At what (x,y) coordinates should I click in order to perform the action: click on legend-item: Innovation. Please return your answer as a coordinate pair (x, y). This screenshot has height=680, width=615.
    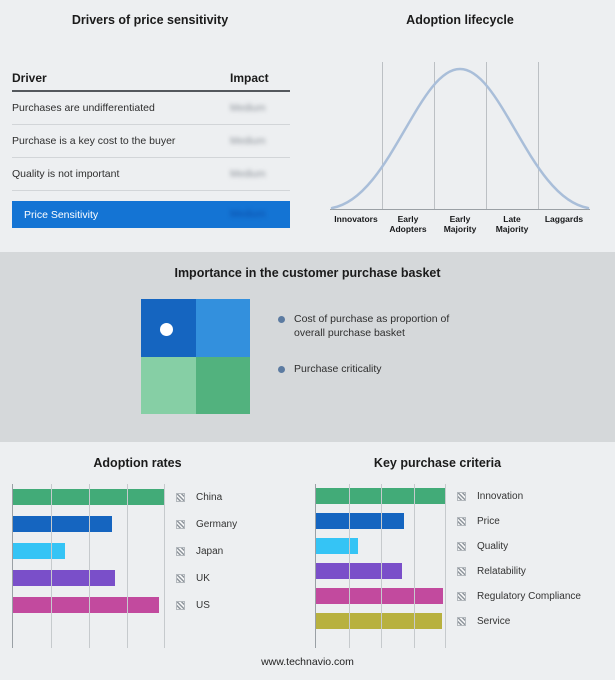
    Looking at the image, I should click on (519, 496).